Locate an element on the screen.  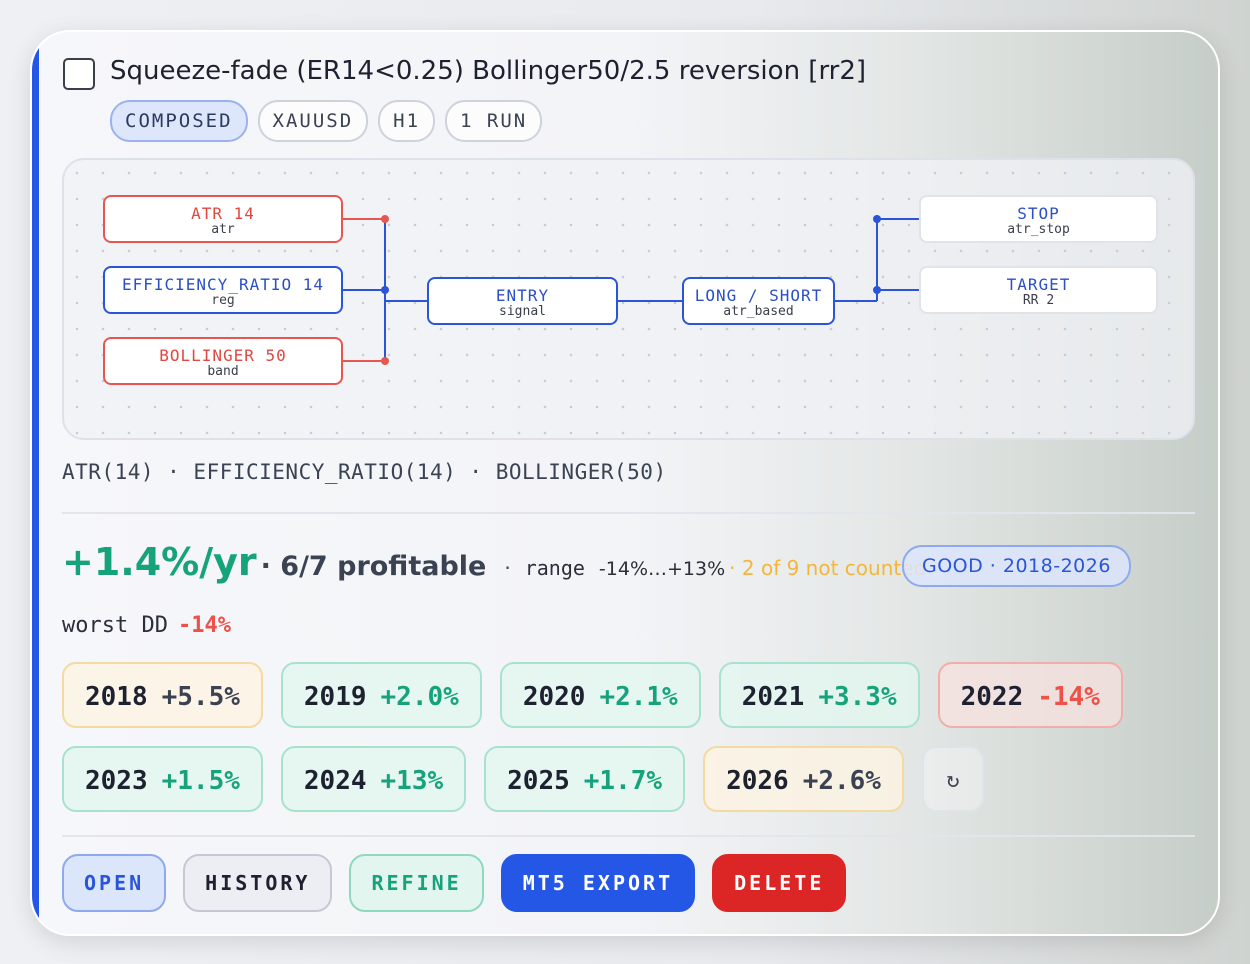
action-row: OPEN HISTORY REFINE MT5 EXPORT DELETE is located at coordinates (454, 883).